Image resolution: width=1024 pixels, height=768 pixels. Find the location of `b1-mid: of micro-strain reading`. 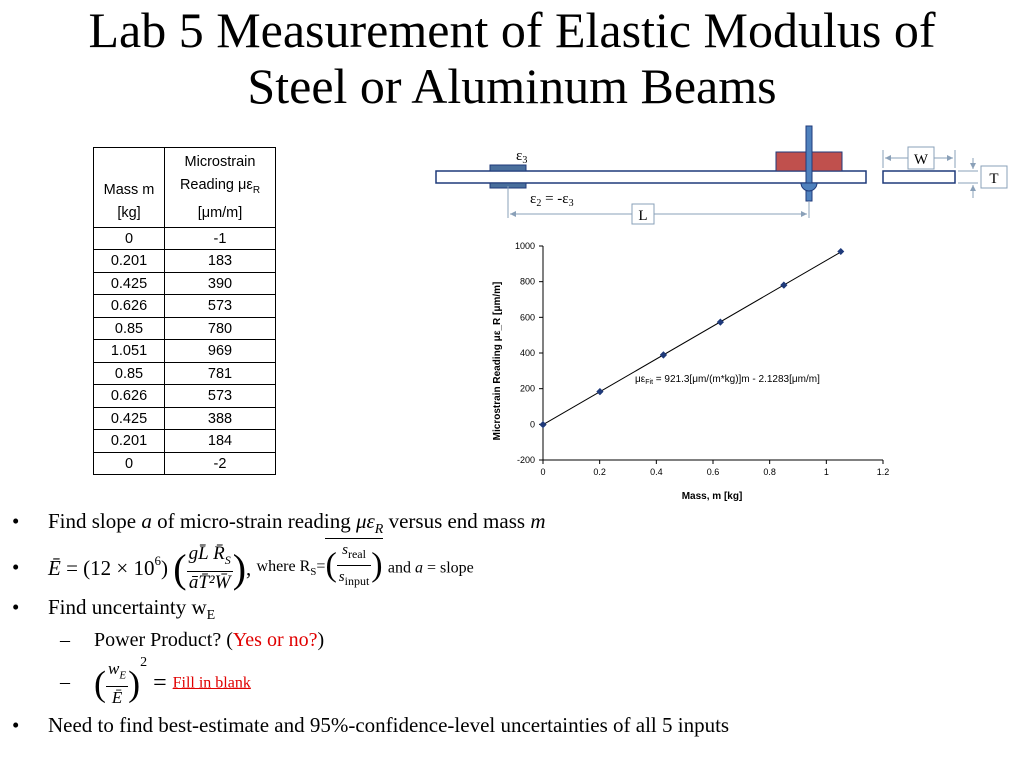

b1-mid: of micro-strain reading is located at coordinates (253, 521).